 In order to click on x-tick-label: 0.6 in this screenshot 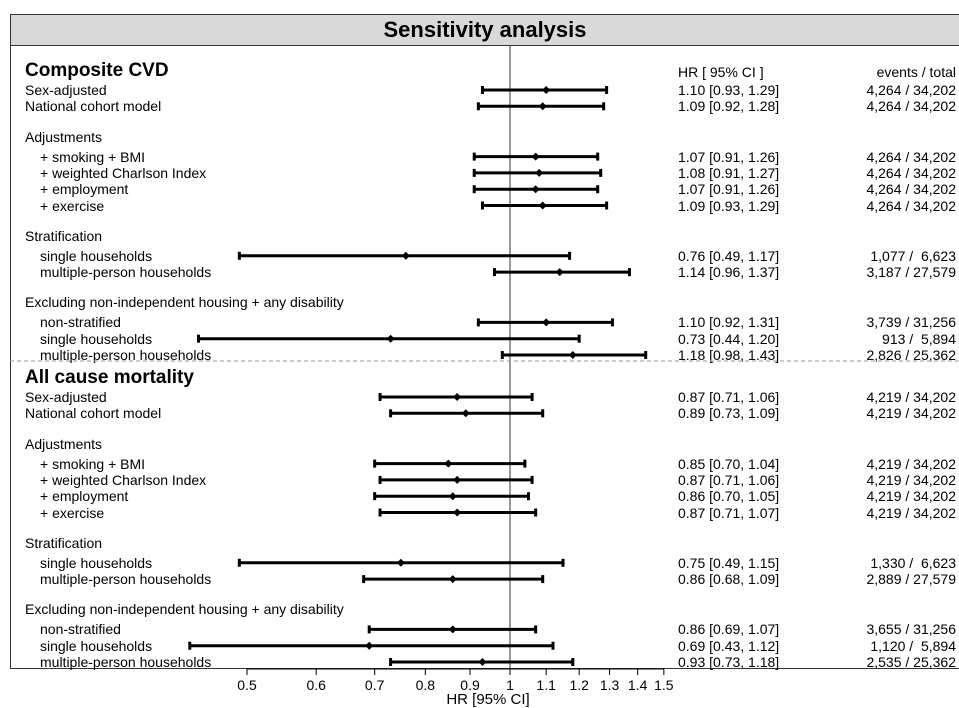, I will do `click(316, 685)`.